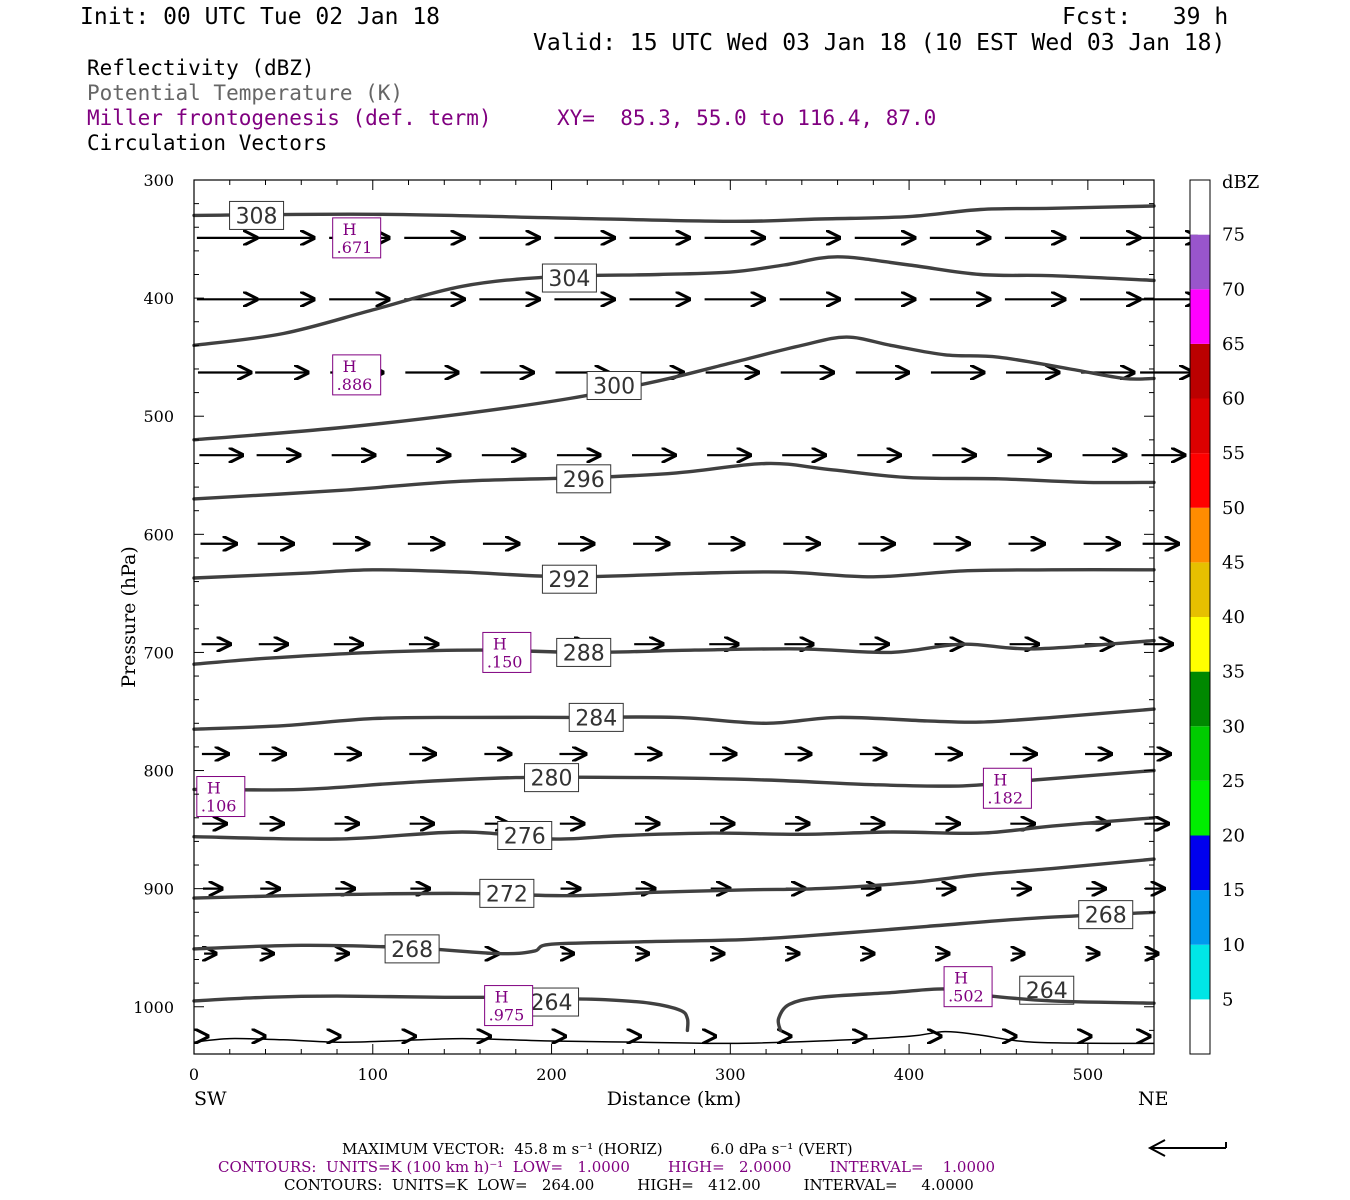 This screenshot has height=1200, width=1350. I want to click on frontogenesis-extremum-value: .886, so click(355, 384).